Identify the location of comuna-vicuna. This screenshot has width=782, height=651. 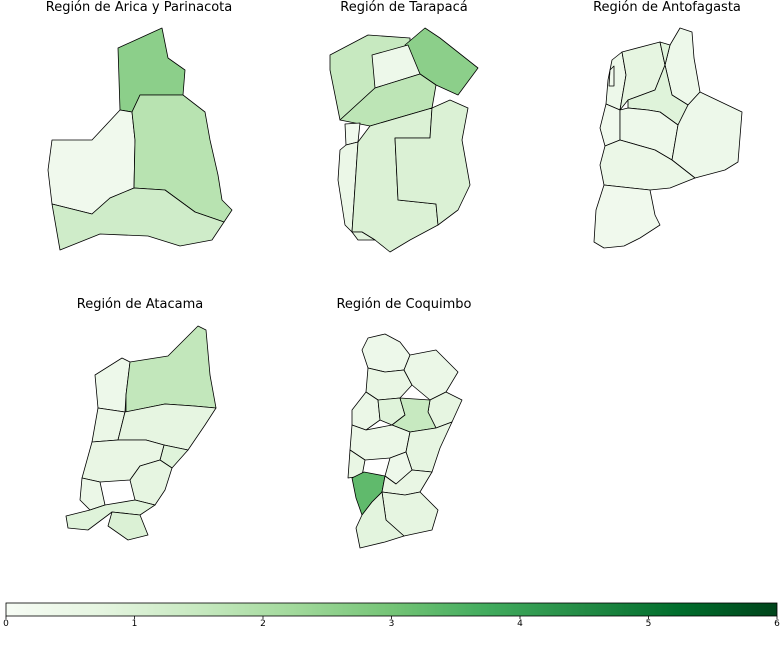
(431, 375).